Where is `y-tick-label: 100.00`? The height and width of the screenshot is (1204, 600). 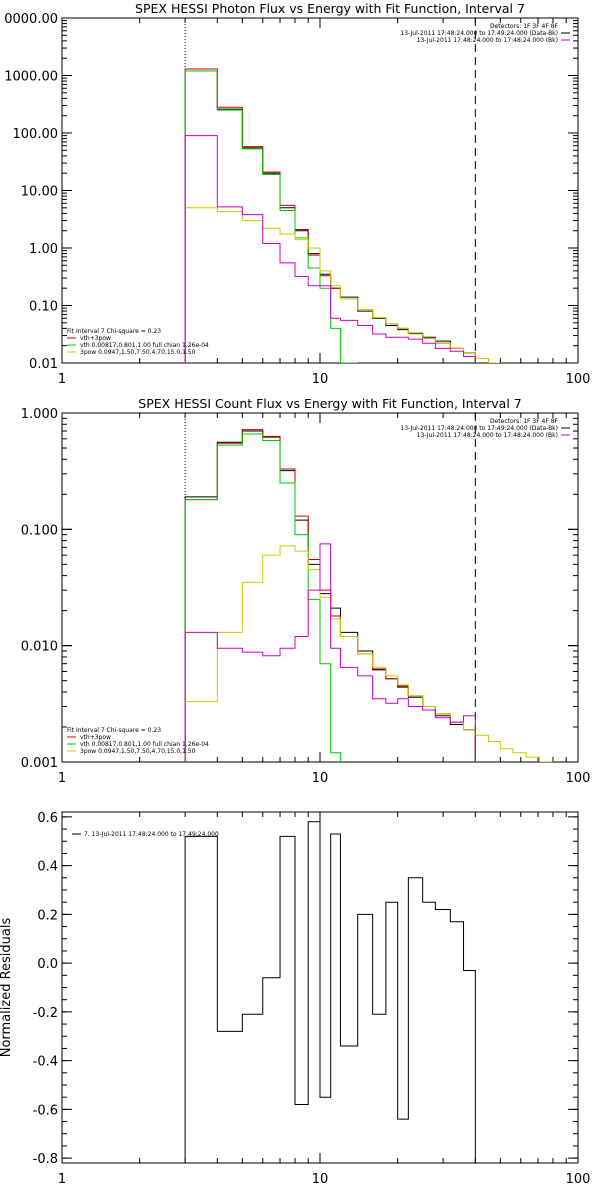
y-tick-label: 100.00 is located at coordinates (36, 134).